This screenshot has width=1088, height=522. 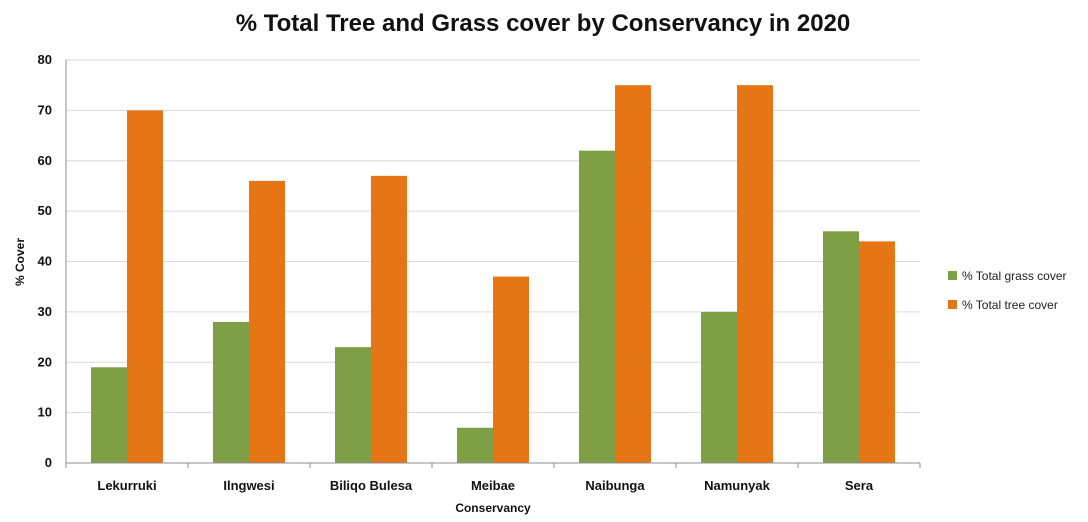 What do you see at coordinates (45, 109) in the screenshot?
I see `y-tick-label: 70` at bounding box center [45, 109].